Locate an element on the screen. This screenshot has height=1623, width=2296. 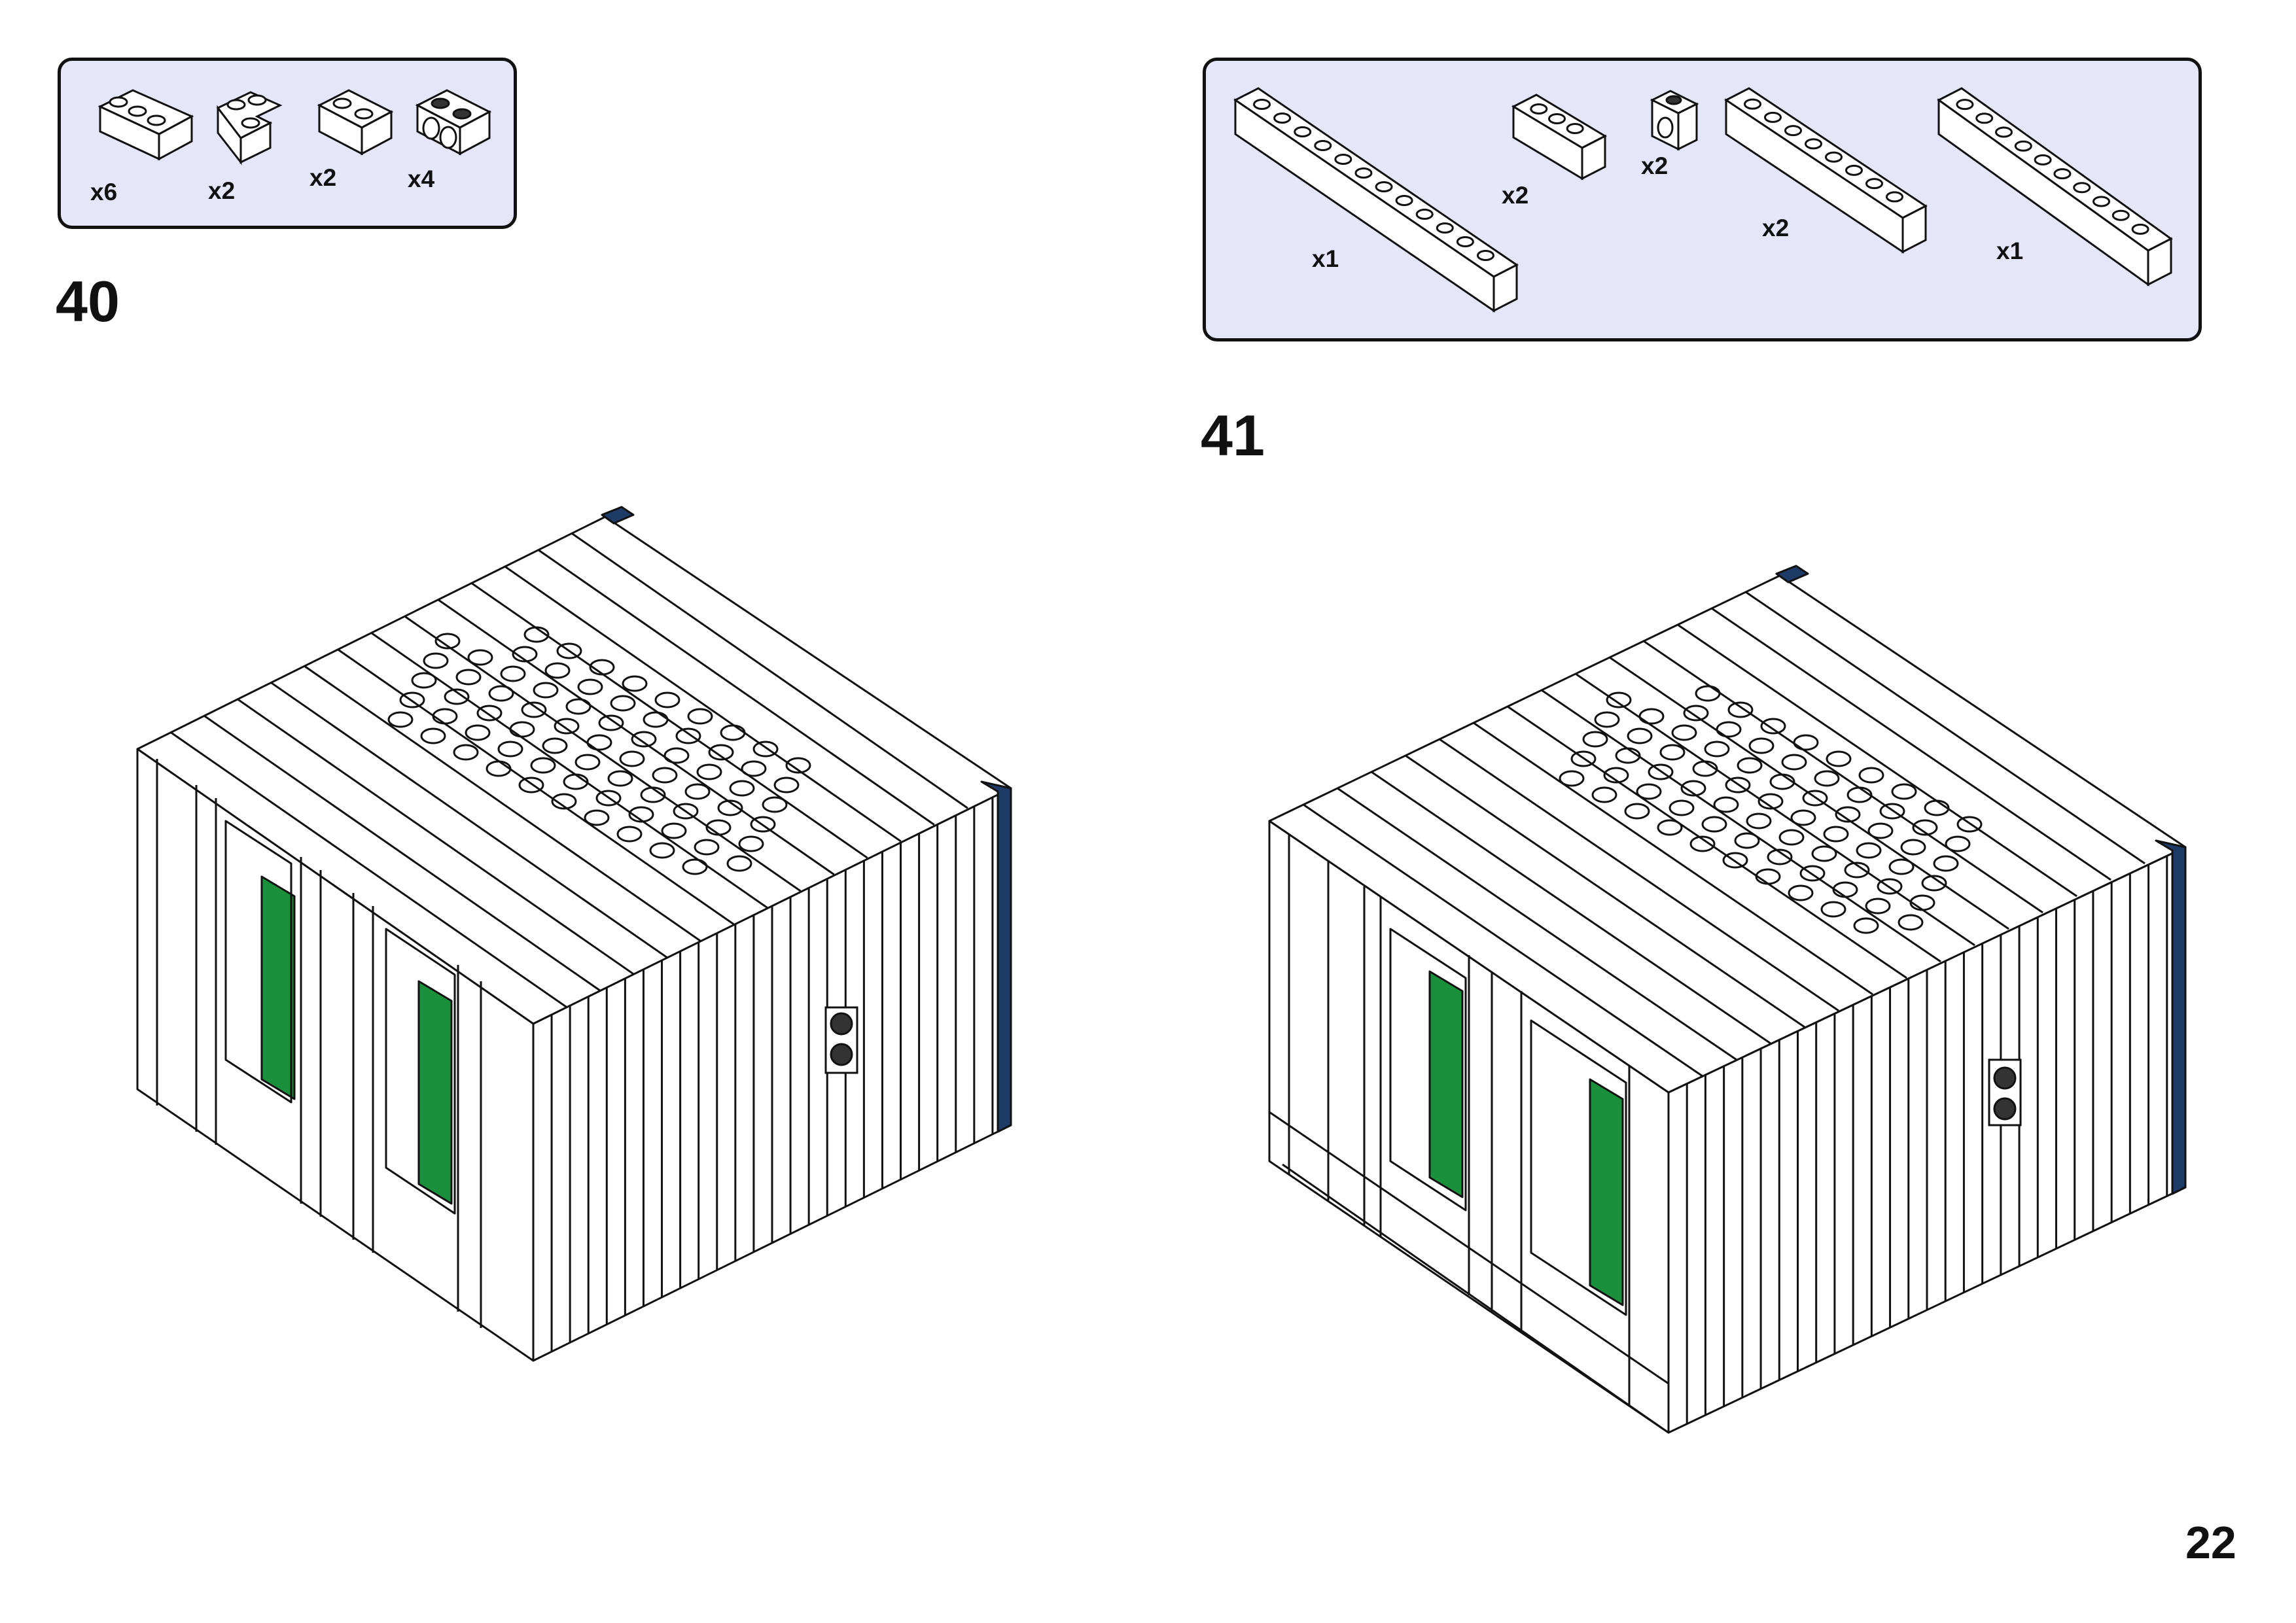
step-40-parts-art is located at coordinates (294, 128).